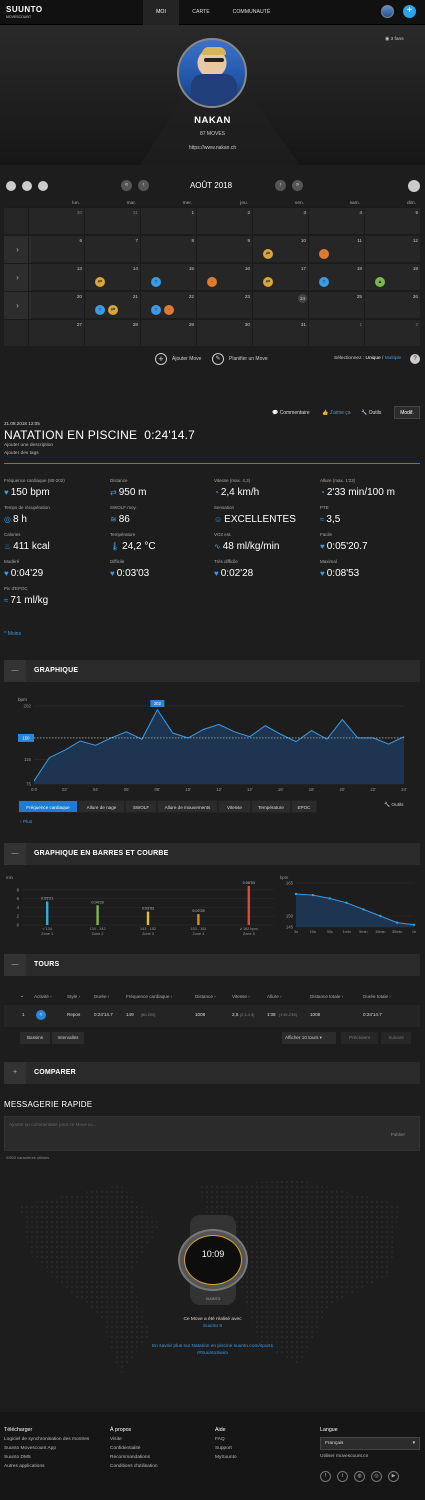 This screenshot has height=1500, width=425. I want to click on table-header: Distance totale ›, so click(327, 996).